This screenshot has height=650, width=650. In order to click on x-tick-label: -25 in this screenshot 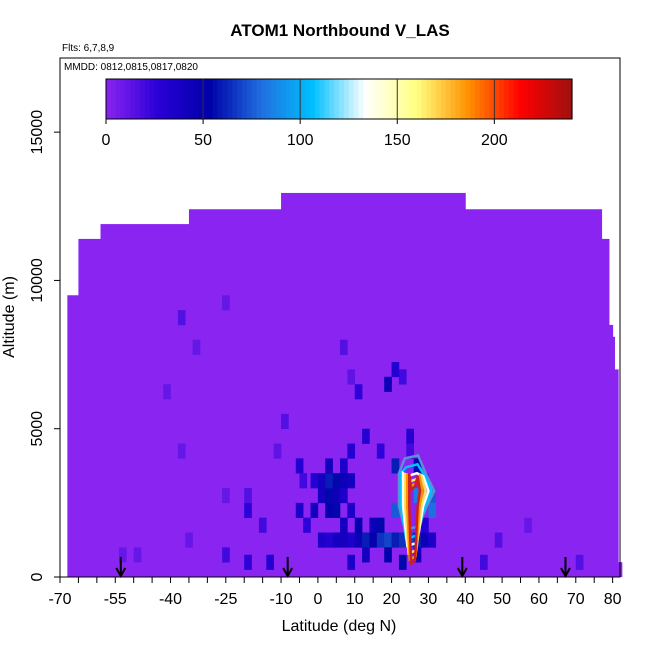, I will do `click(225, 599)`.